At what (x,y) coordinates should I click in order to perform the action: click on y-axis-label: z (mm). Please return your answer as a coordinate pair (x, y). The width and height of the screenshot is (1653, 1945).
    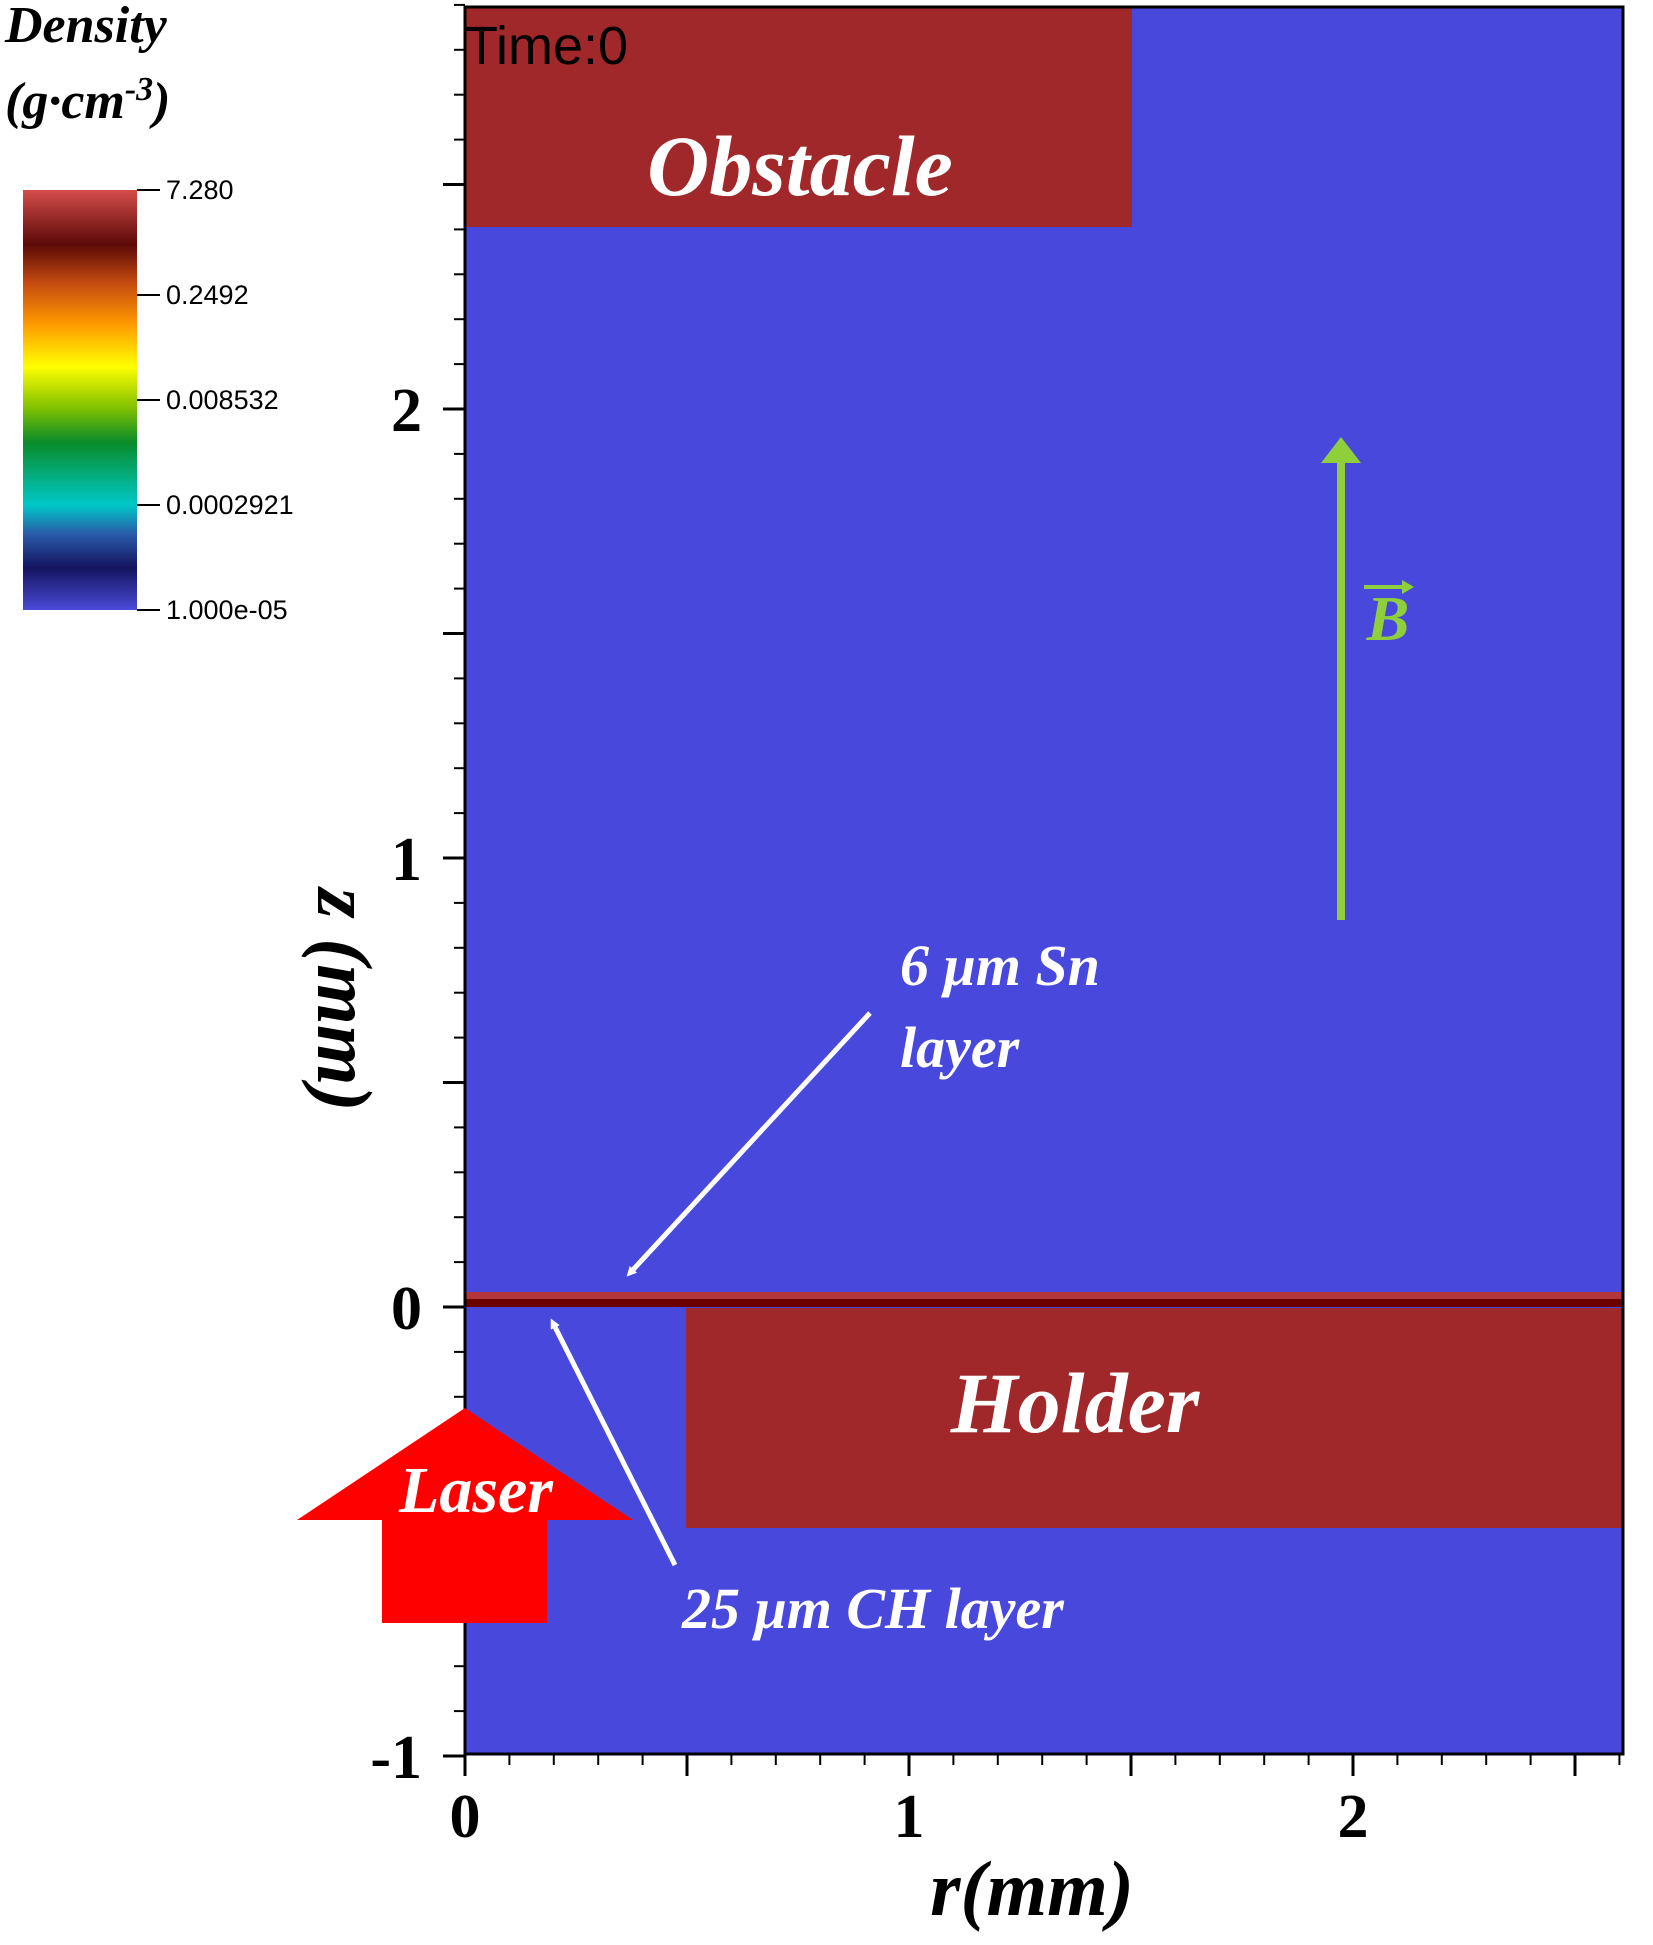
    Looking at the image, I should click on (344, 998).